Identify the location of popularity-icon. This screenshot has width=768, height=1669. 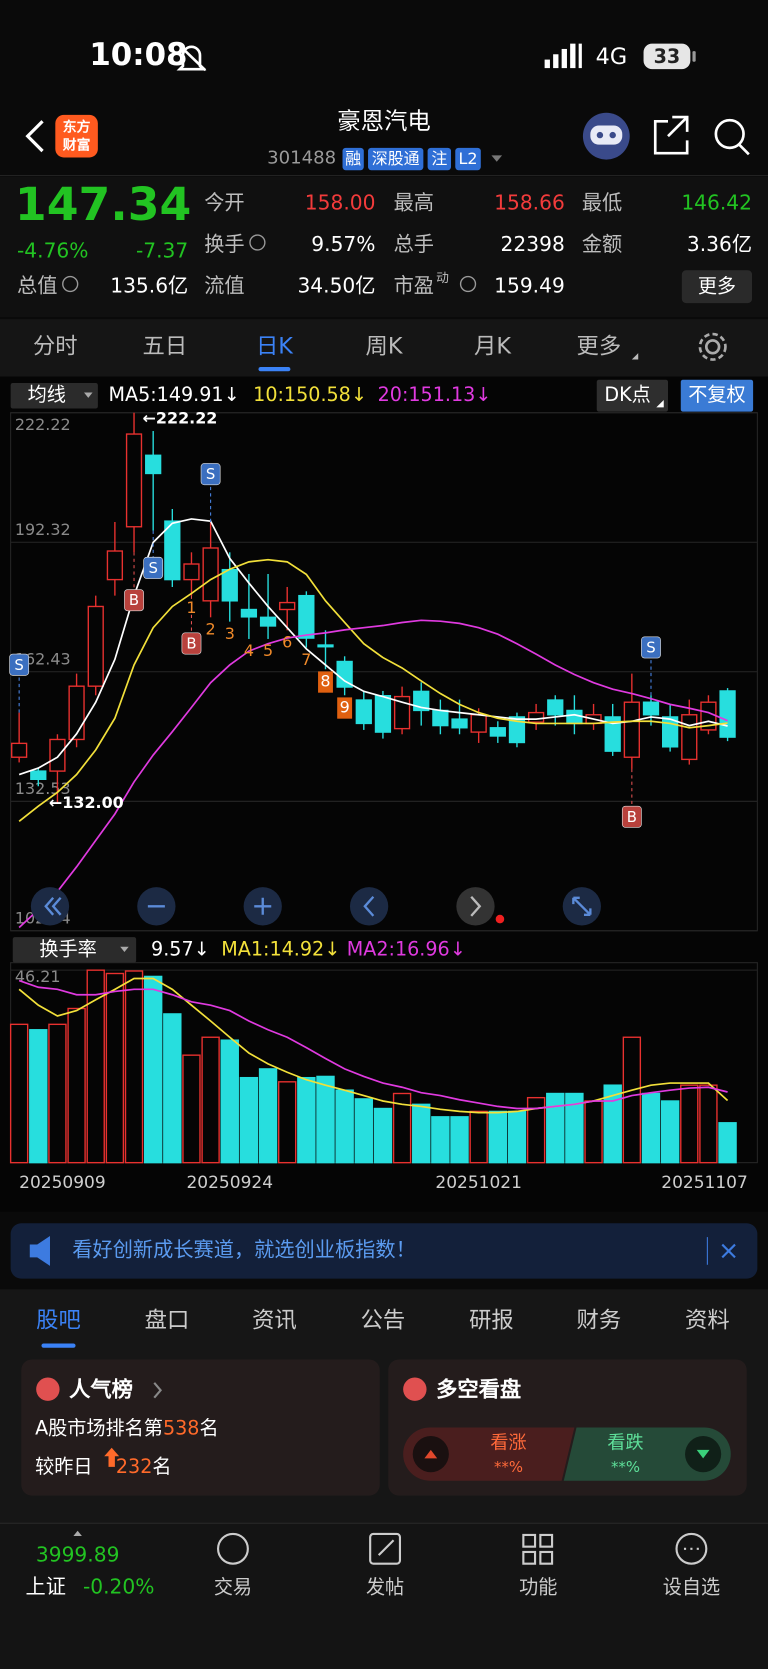
(48, 1389).